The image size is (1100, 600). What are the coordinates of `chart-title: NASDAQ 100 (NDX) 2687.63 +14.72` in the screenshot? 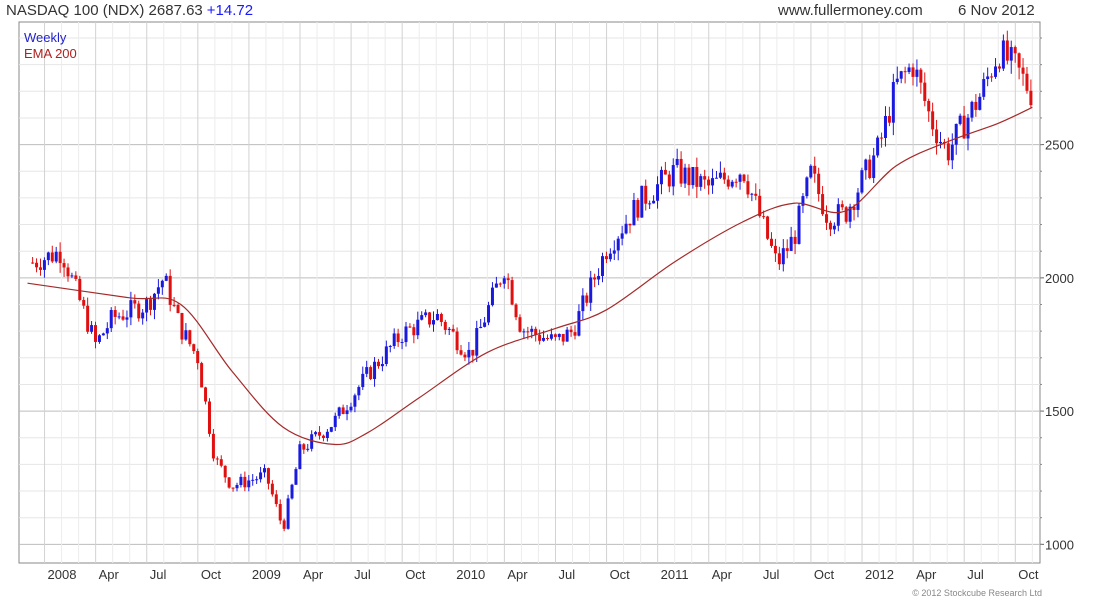 It's located at (129, 10).